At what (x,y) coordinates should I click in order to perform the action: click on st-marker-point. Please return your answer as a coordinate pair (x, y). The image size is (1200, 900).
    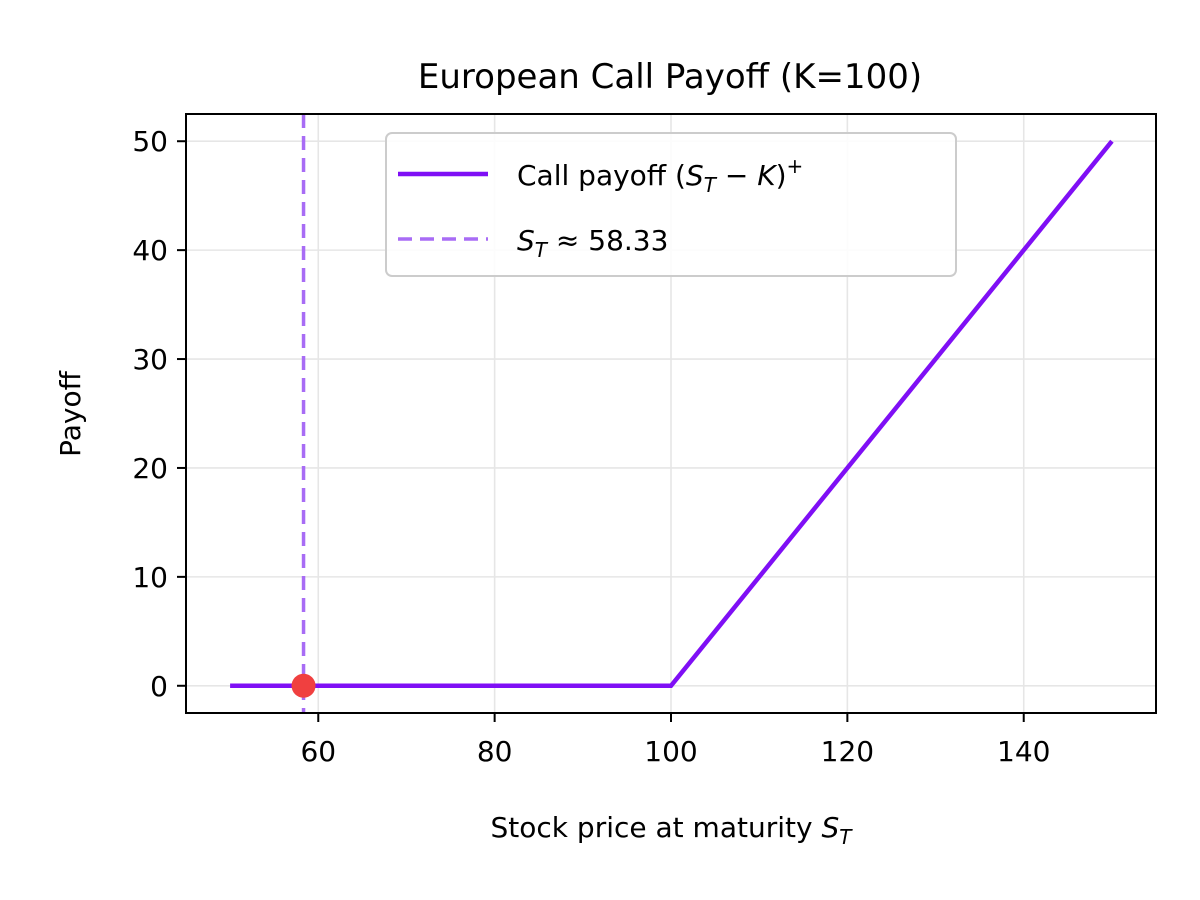
    Looking at the image, I should click on (303, 685).